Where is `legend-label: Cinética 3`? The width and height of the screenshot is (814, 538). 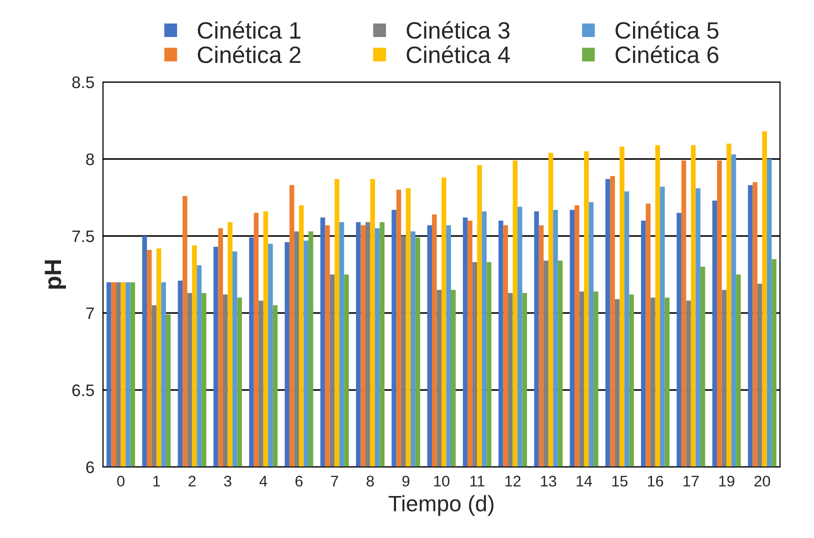
legend-label: Cinética 3 is located at coordinates (458, 30).